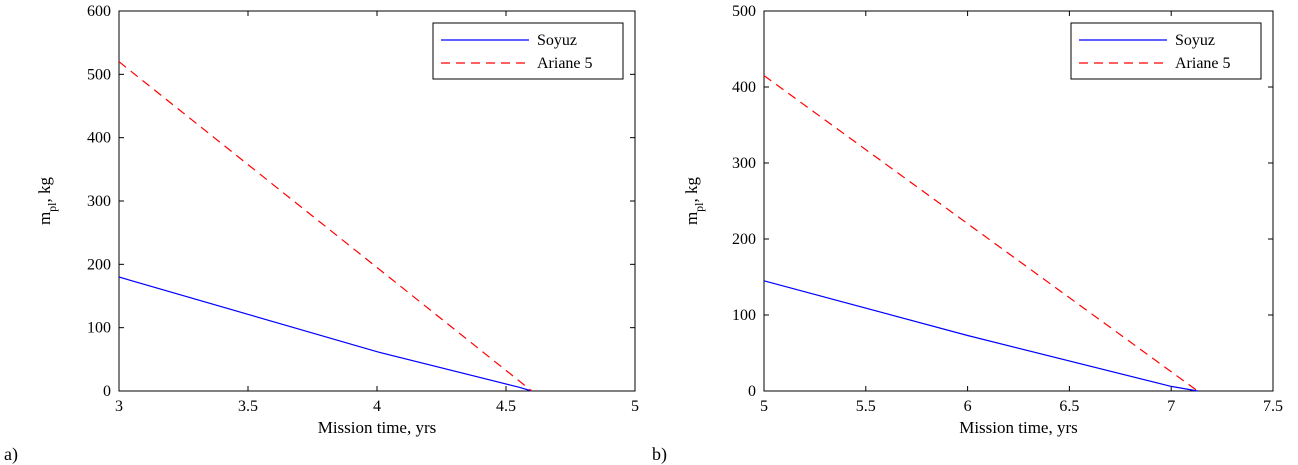 The width and height of the screenshot is (1298, 465). Describe the element at coordinates (506, 406) in the screenshot. I see `x-tick-label: 4.5` at that location.